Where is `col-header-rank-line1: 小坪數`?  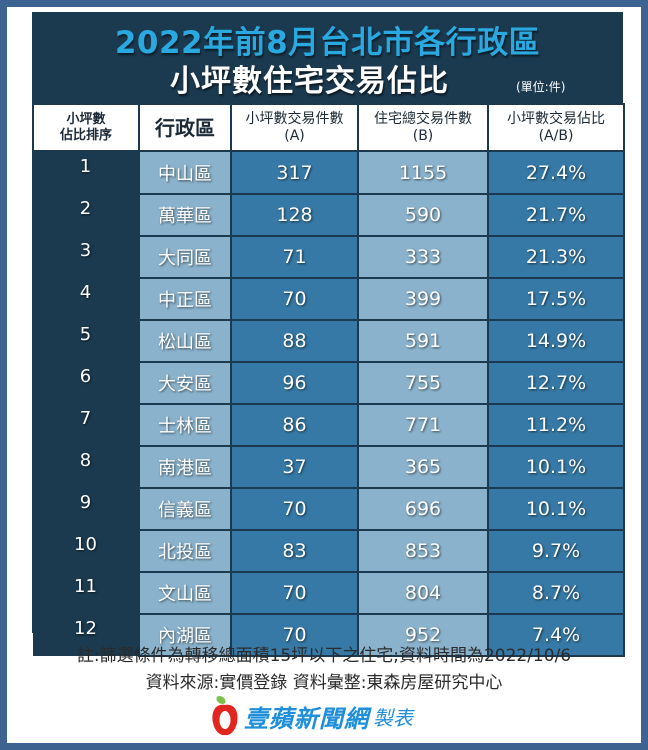
col-header-rank-line1: 小坪數 is located at coordinates (86, 119).